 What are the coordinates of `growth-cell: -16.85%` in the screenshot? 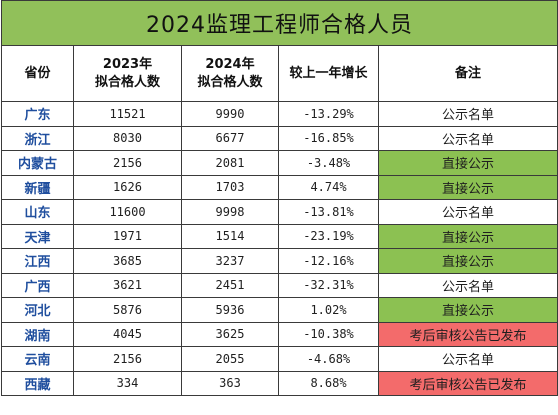 It's located at (328, 138).